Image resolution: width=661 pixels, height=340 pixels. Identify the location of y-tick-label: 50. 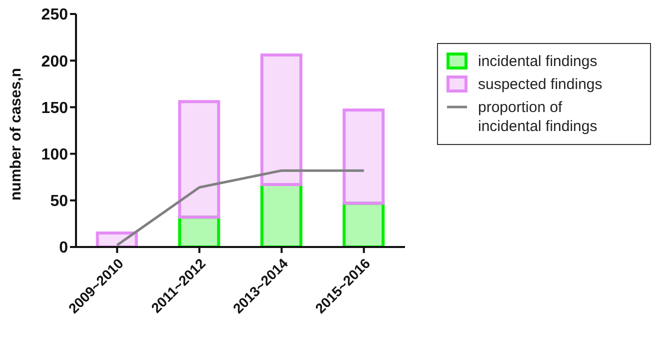
(59, 201).